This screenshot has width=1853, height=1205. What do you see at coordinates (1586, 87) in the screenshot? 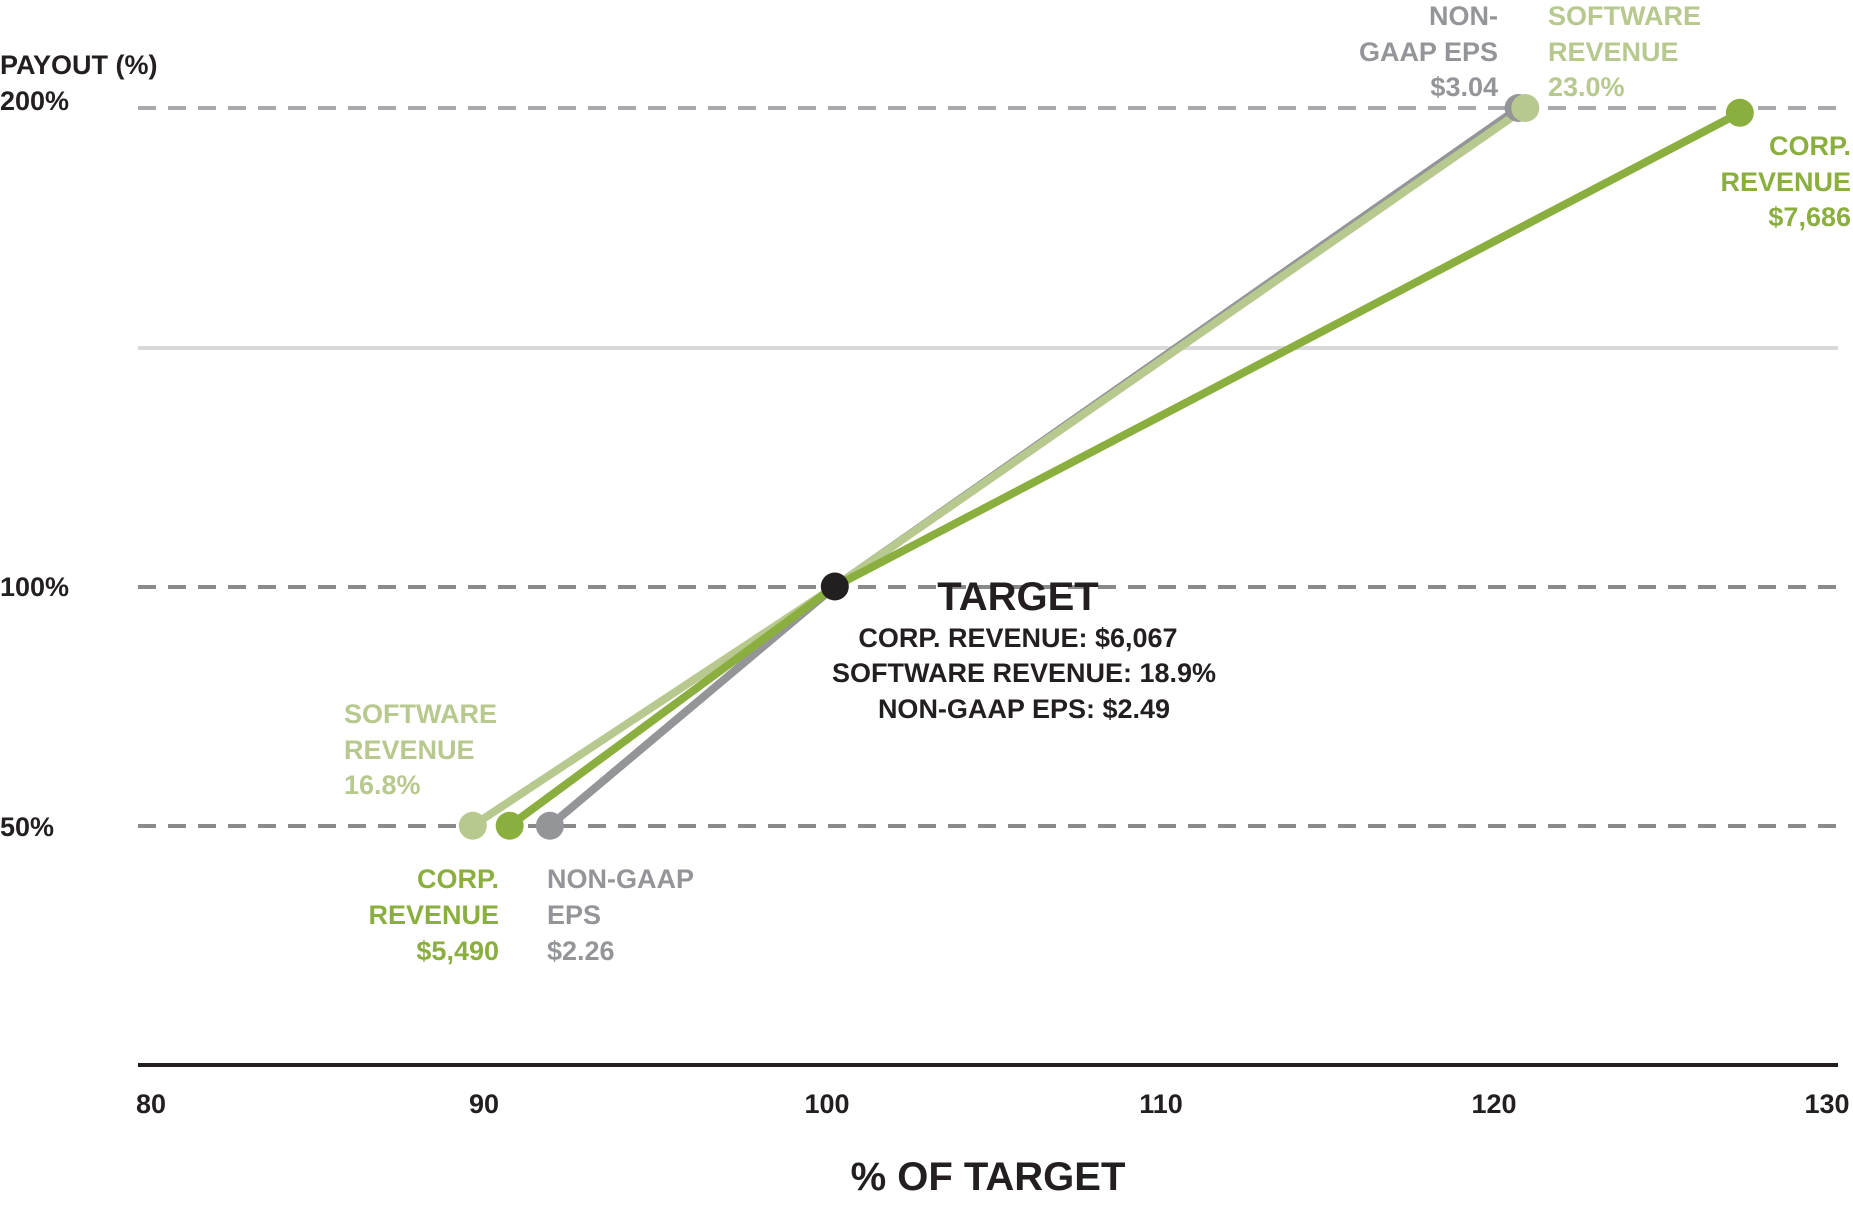
I see `label-software-revenue-high-3: 23.0%` at bounding box center [1586, 87].